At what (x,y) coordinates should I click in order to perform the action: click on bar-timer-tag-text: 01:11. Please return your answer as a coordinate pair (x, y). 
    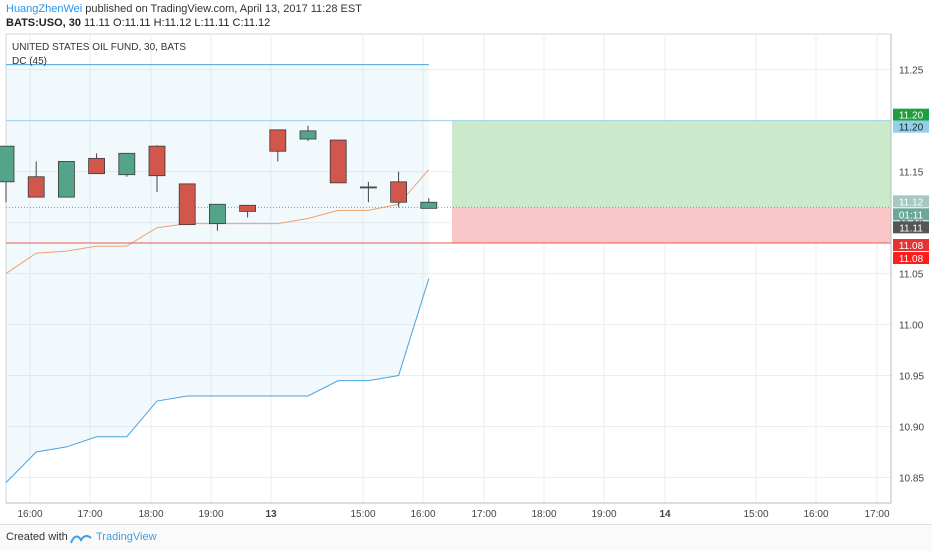
    Looking at the image, I should click on (911, 215).